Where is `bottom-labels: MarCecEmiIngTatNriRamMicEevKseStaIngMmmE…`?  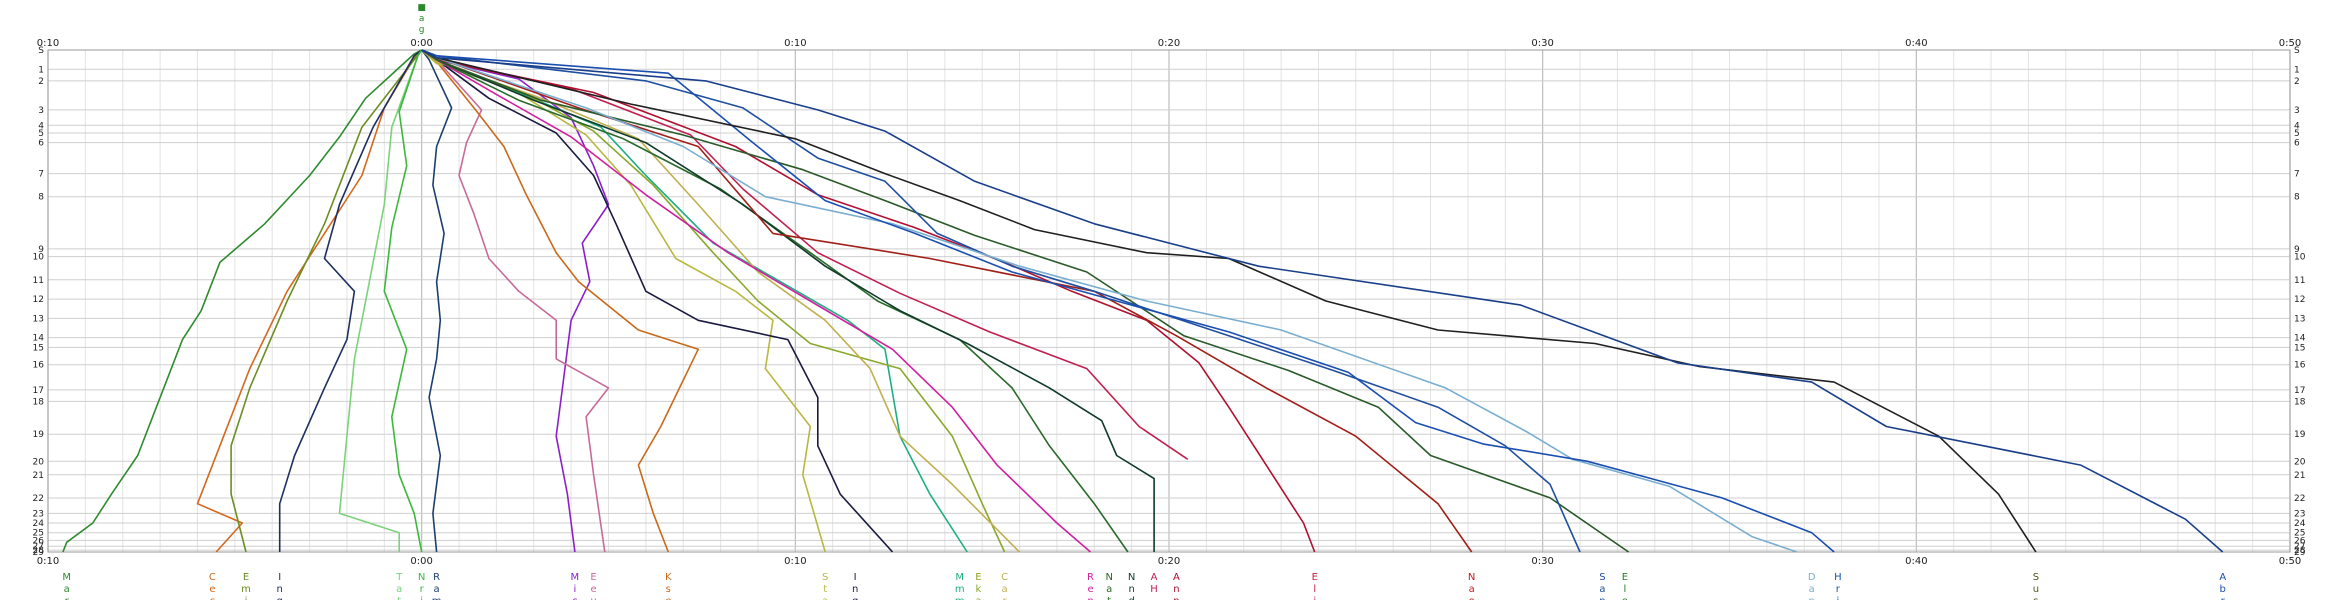
bottom-labels: MarCecEmiIngTatNriRamMicEevKseStaIngMmmE… is located at coordinates (1144, 588).